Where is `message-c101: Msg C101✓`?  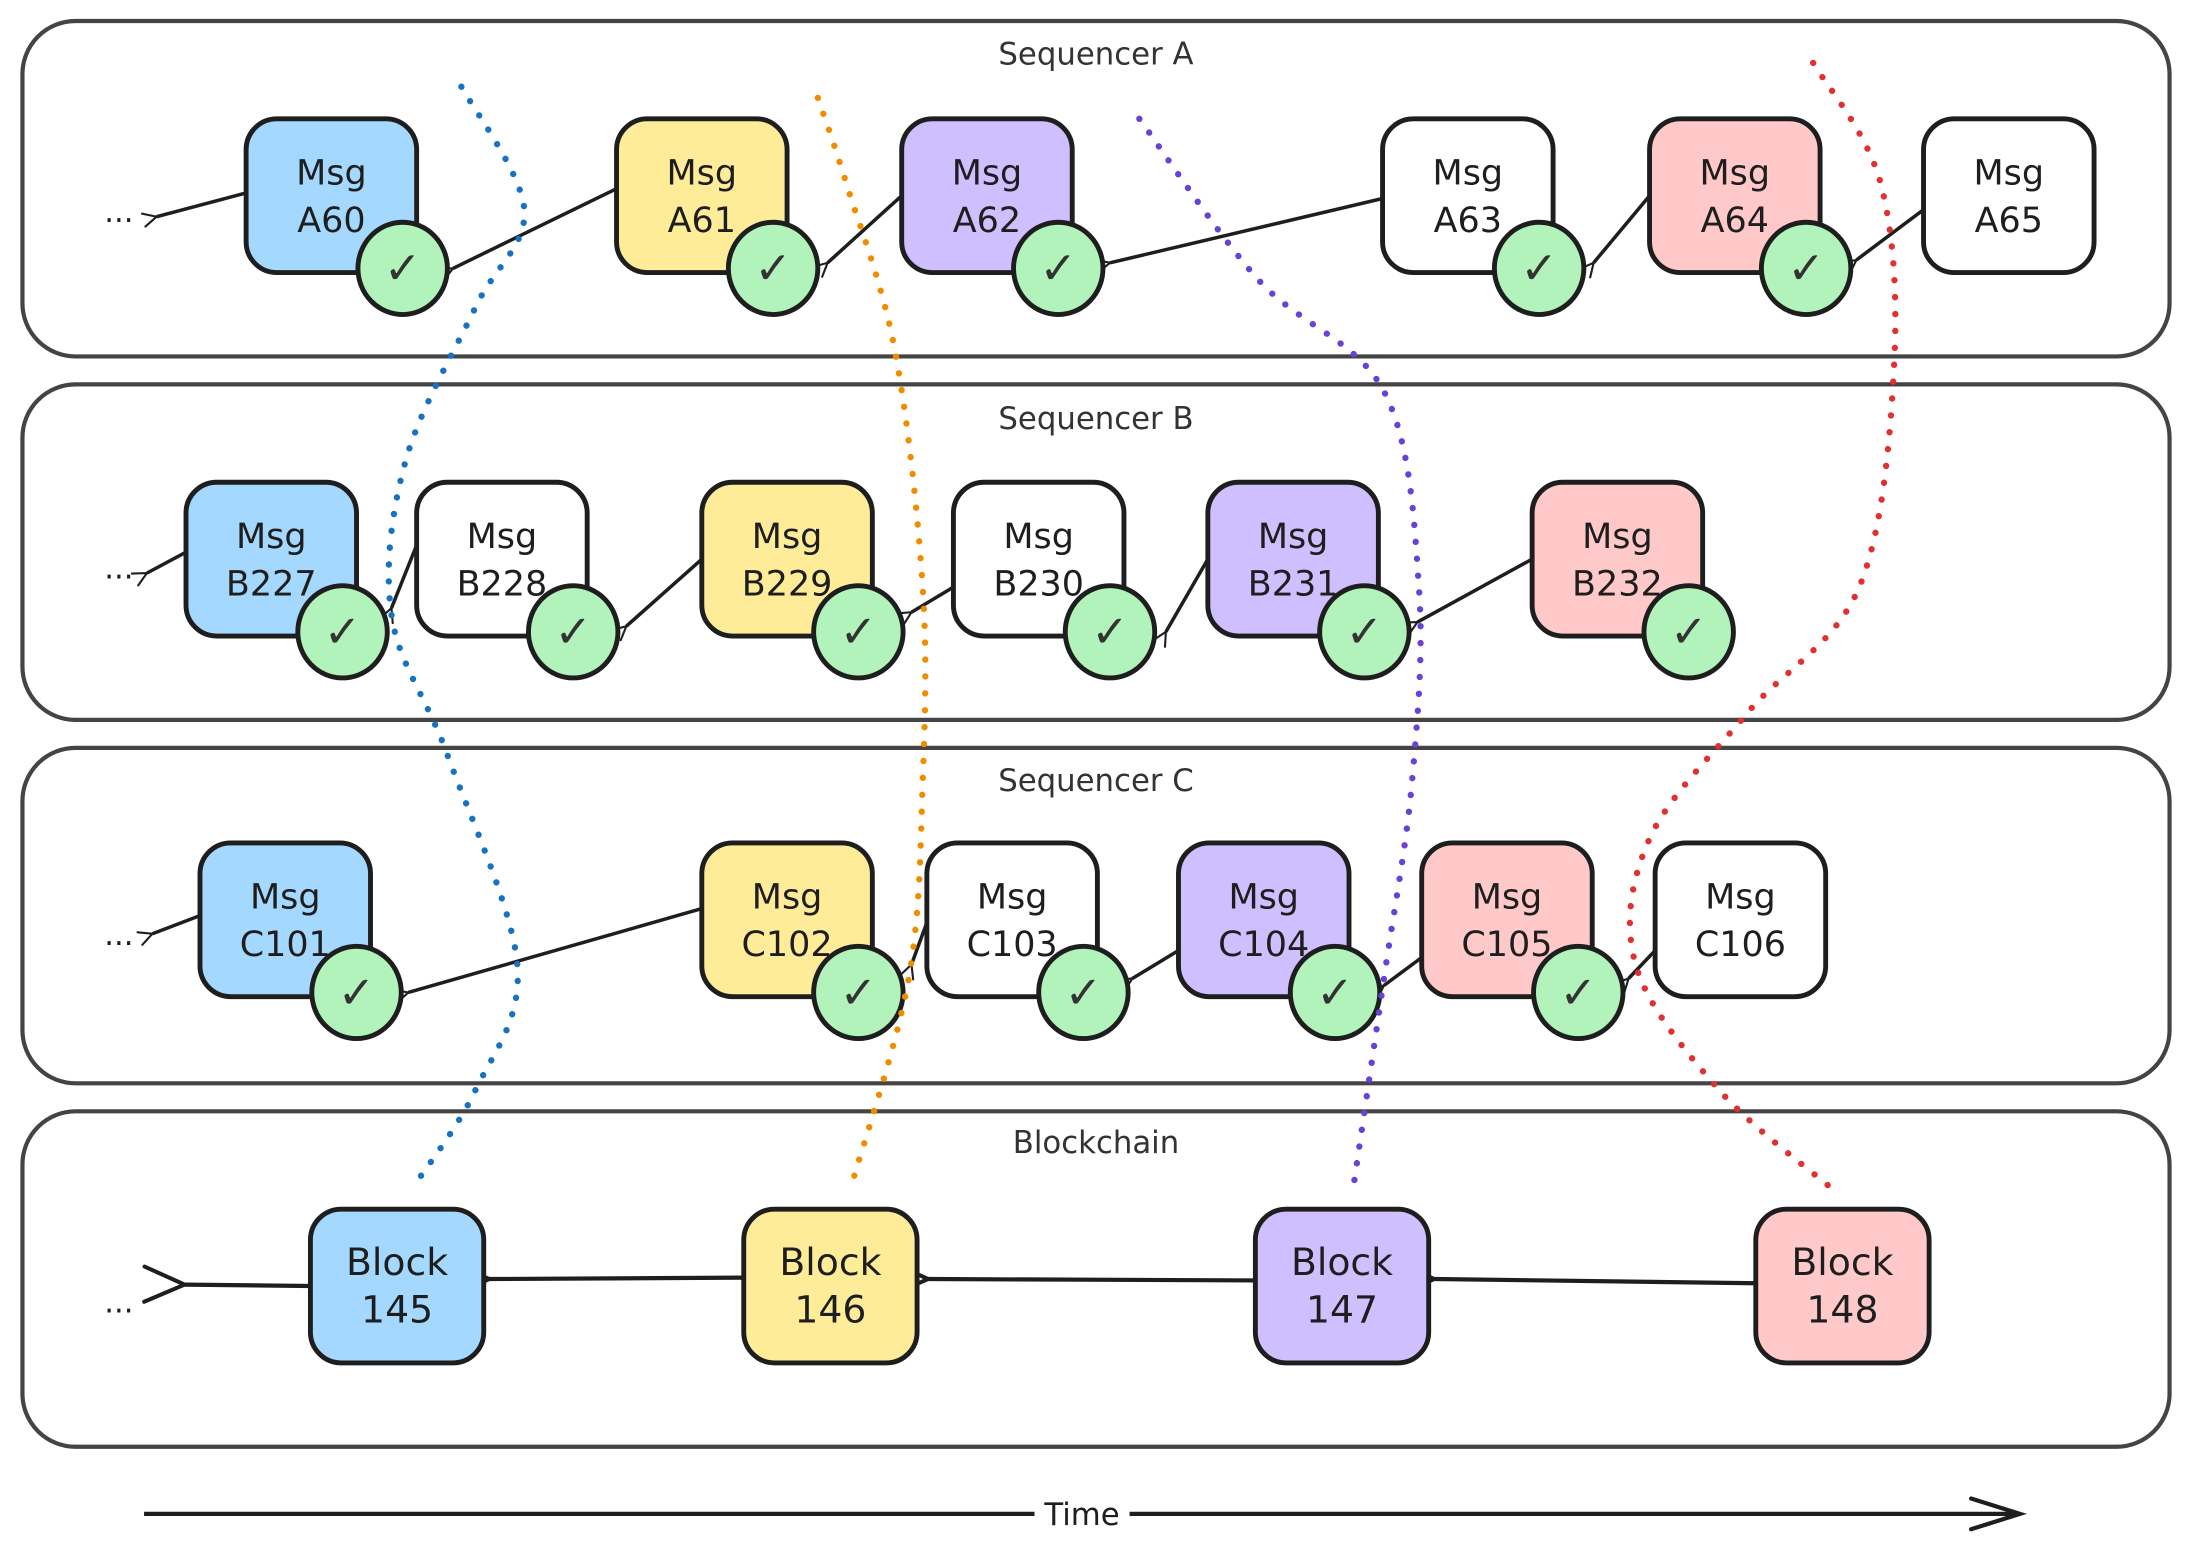
message-c101: Msg C101✓ is located at coordinates (300, 941).